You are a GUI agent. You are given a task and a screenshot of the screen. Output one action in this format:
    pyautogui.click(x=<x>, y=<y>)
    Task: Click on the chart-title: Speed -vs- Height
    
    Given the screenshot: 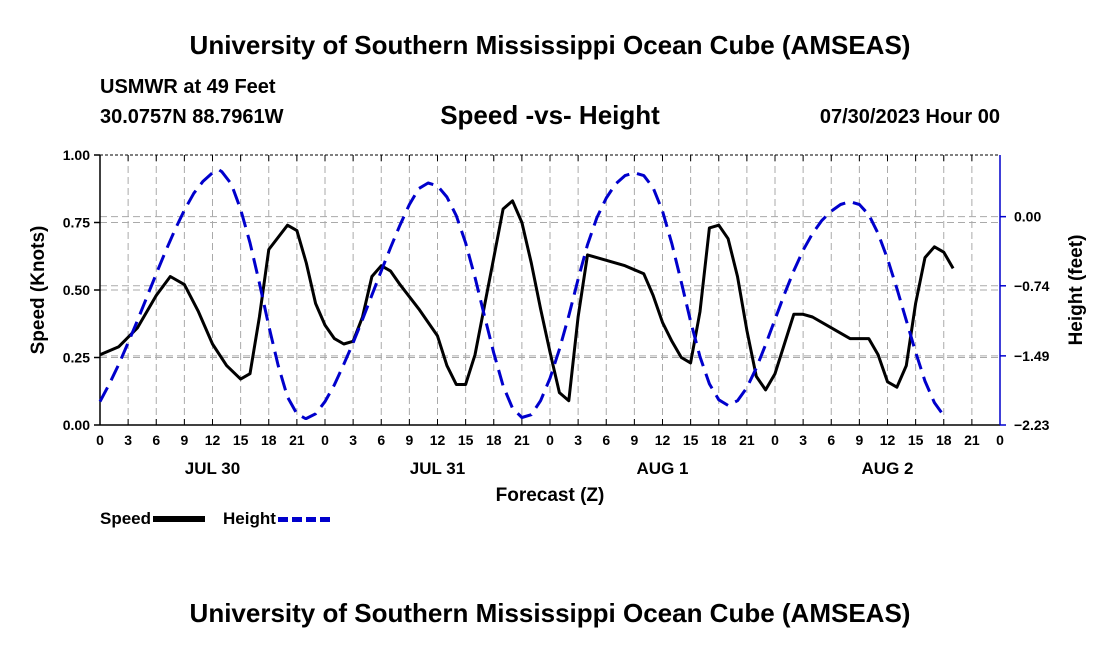 What is the action you would take?
    pyautogui.click(x=550, y=115)
    